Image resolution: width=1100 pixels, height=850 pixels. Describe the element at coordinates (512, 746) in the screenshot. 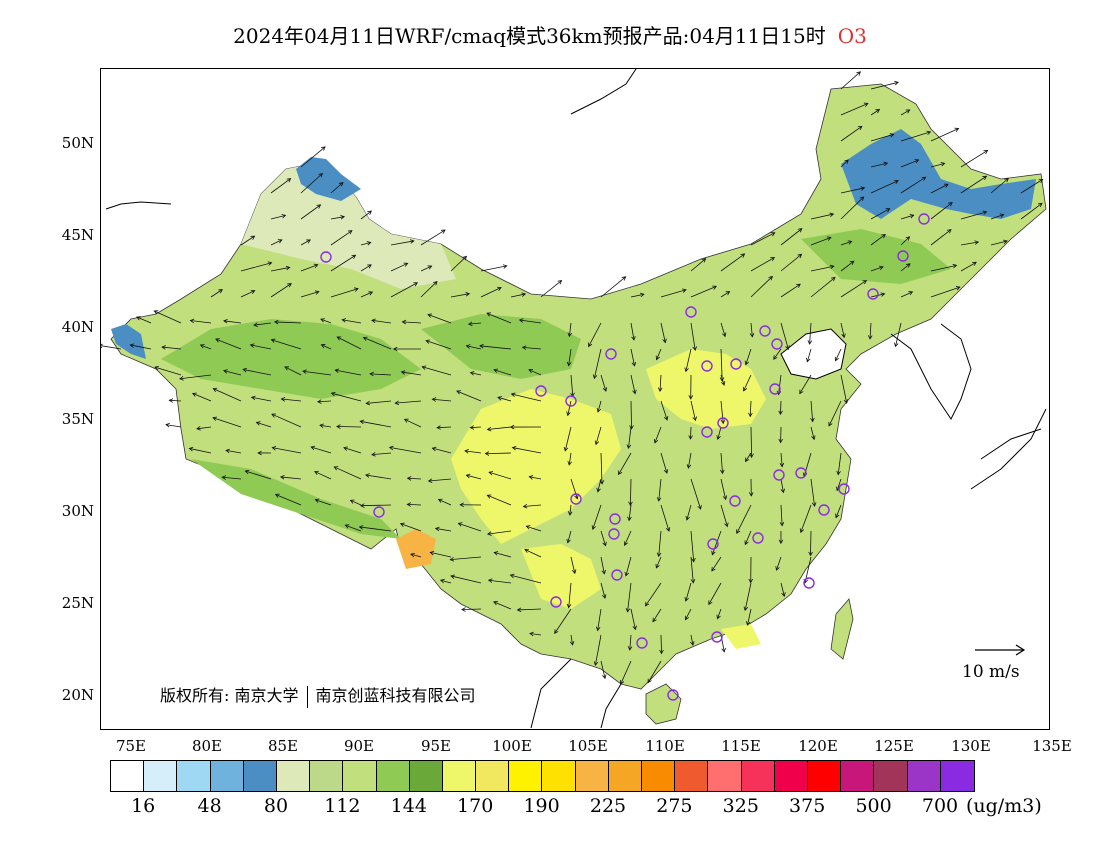

I see `lon-label-100e: 100E` at that location.